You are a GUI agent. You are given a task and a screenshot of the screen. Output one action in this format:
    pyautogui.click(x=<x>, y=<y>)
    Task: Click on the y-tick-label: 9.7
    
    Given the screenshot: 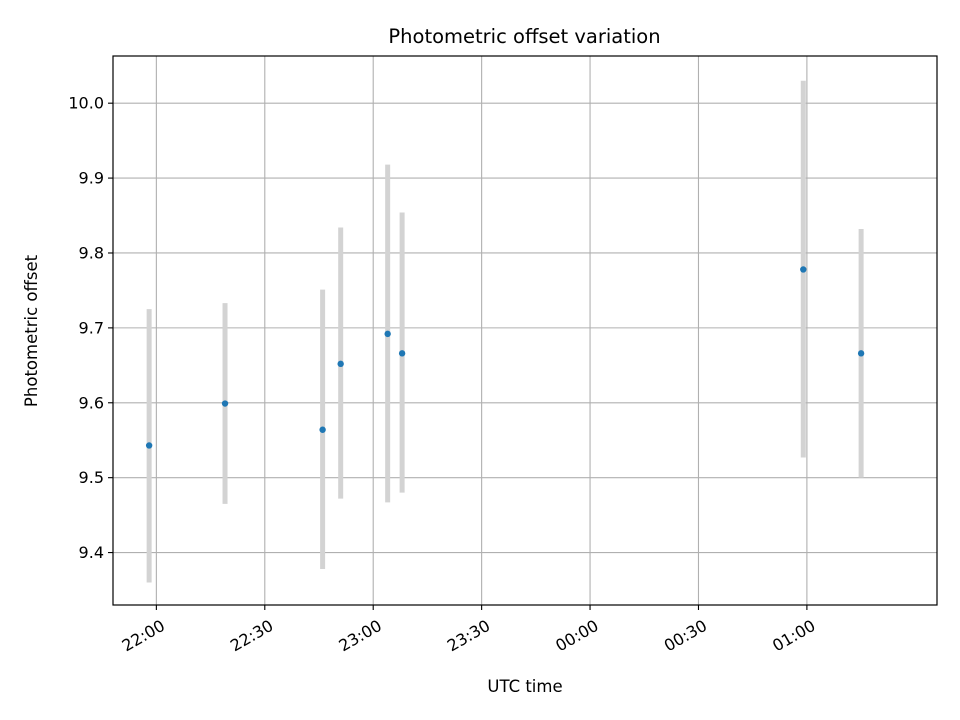 What is the action you would take?
    pyautogui.click(x=91, y=327)
    